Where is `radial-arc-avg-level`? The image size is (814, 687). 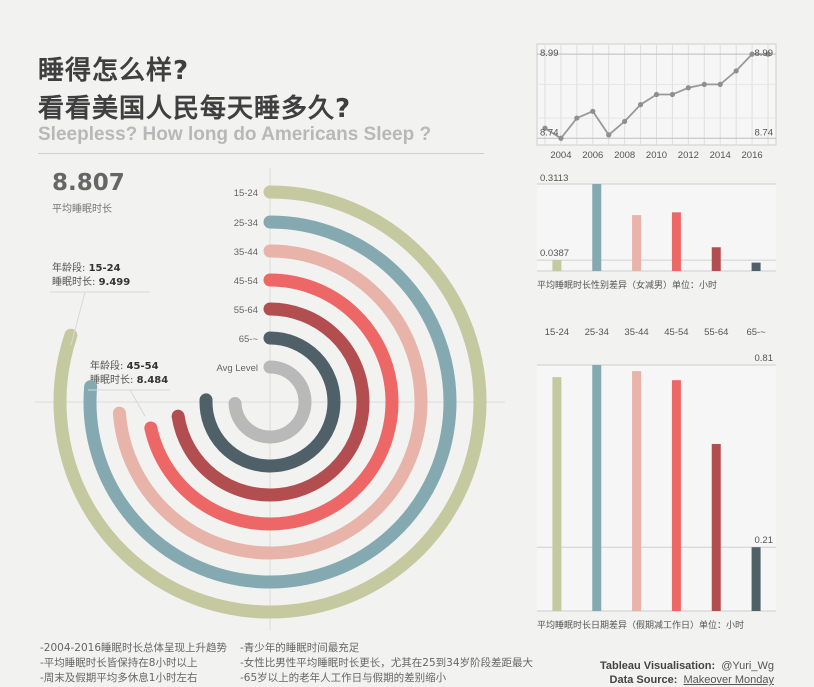 radial-arc-avg-level is located at coordinates (270, 402).